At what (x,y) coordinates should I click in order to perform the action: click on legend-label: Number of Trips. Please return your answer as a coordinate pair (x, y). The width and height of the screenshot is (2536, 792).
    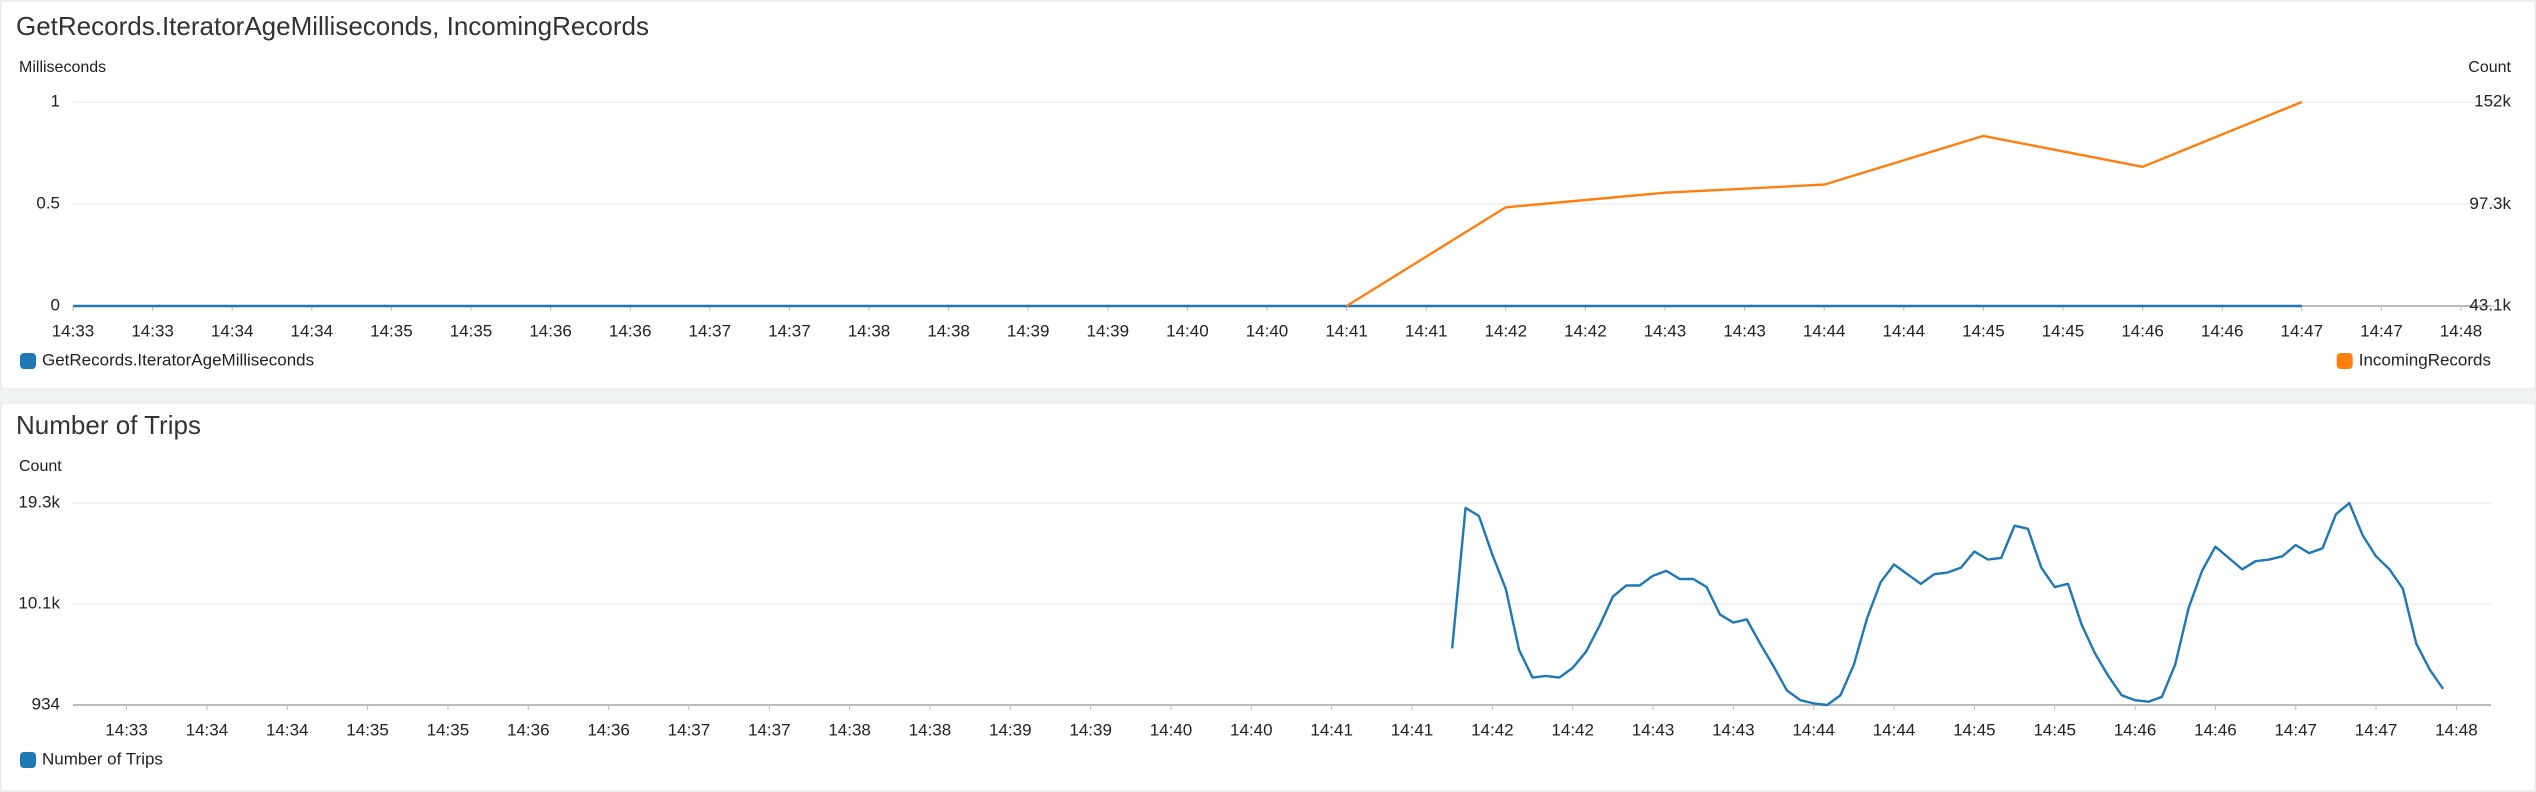
    Looking at the image, I should click on (102, 758).